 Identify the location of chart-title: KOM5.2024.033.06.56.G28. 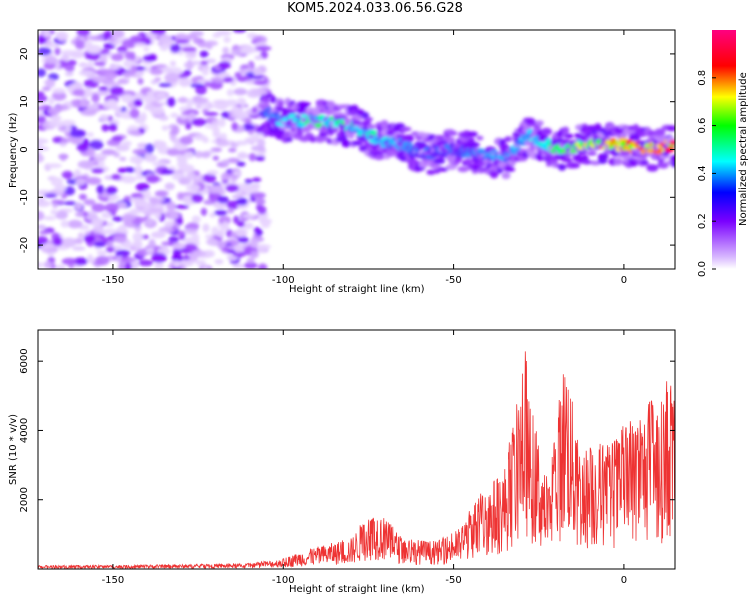
(375, 8).